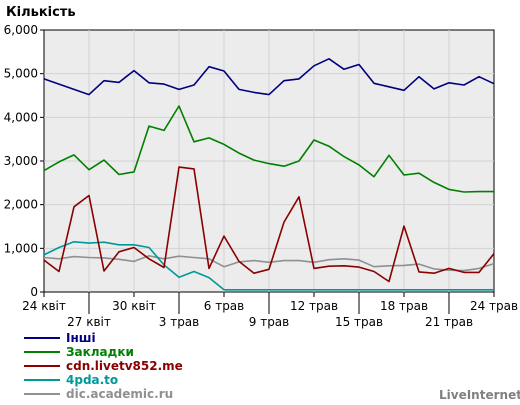 This screenshot has width=520, height=405. What do you see at coordinates (124, 366) in the screenshot?
I see `legend-label: cdn.livetv852.me` at bounding box center [124, 366].